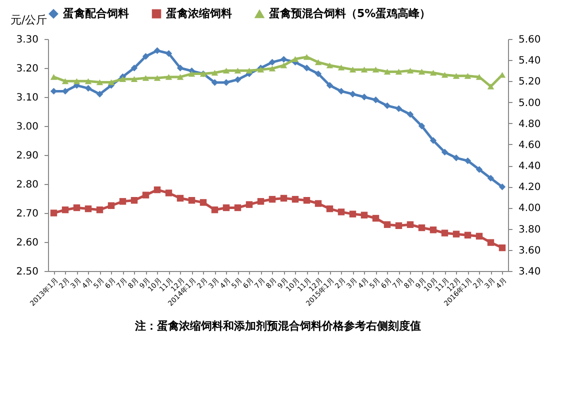  What do you see at coordinates (529, 61) in the screenshot?
I see `y2-tick-label: 5.40` at bounding box center [529, 61].